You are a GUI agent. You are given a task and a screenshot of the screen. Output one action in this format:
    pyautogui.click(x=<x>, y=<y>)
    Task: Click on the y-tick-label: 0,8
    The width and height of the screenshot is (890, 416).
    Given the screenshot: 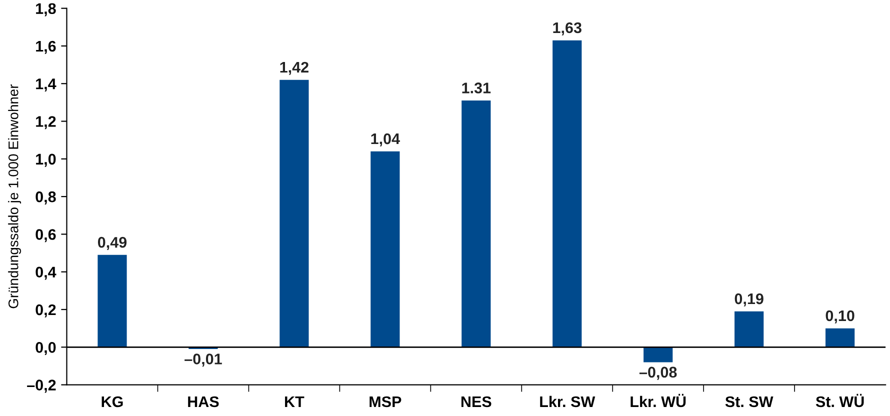 What is the action you would take?
    pyautogui.click(x=46, y=197)
    